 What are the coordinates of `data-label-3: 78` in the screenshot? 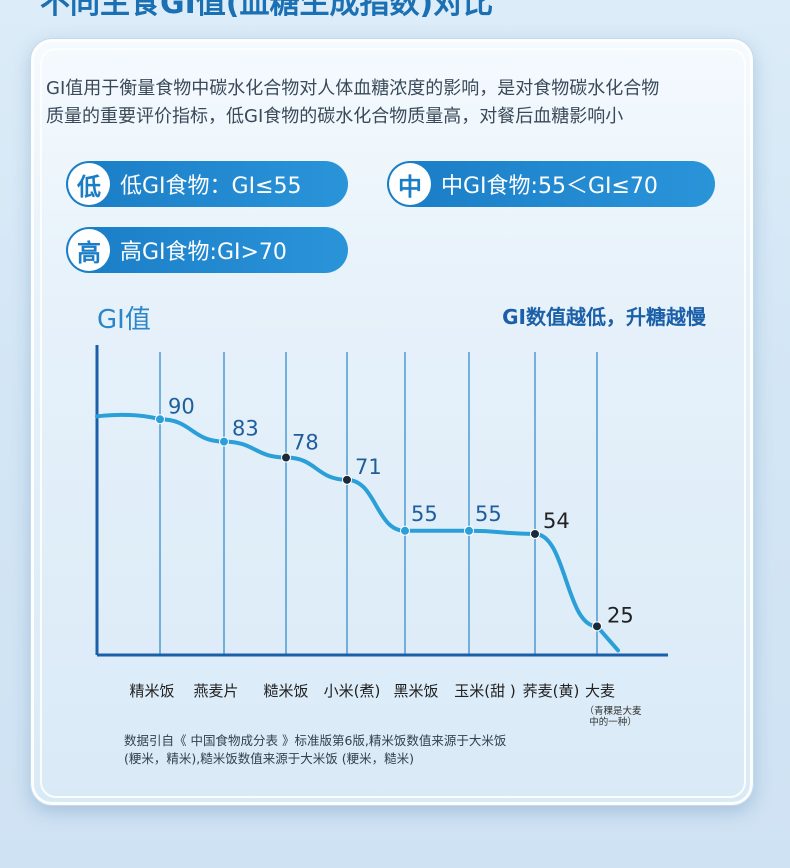 It's located at (305, 443).